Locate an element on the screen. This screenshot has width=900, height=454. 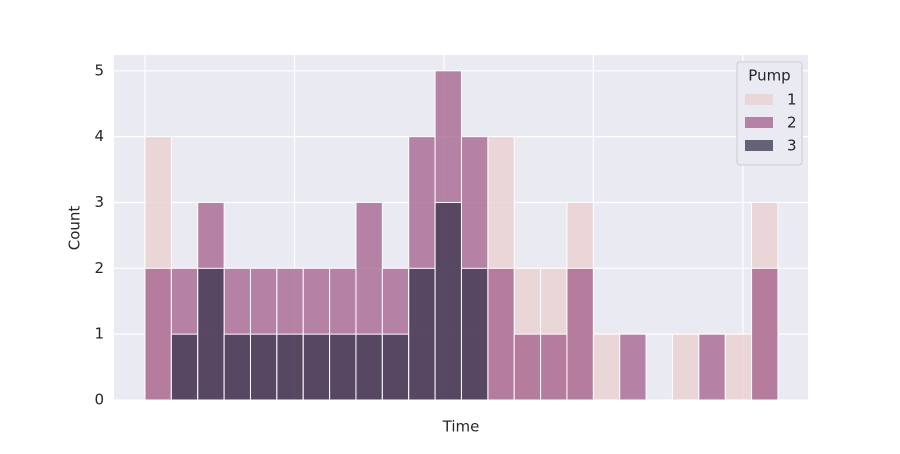
legend-box is located at coordinates (769, 113).